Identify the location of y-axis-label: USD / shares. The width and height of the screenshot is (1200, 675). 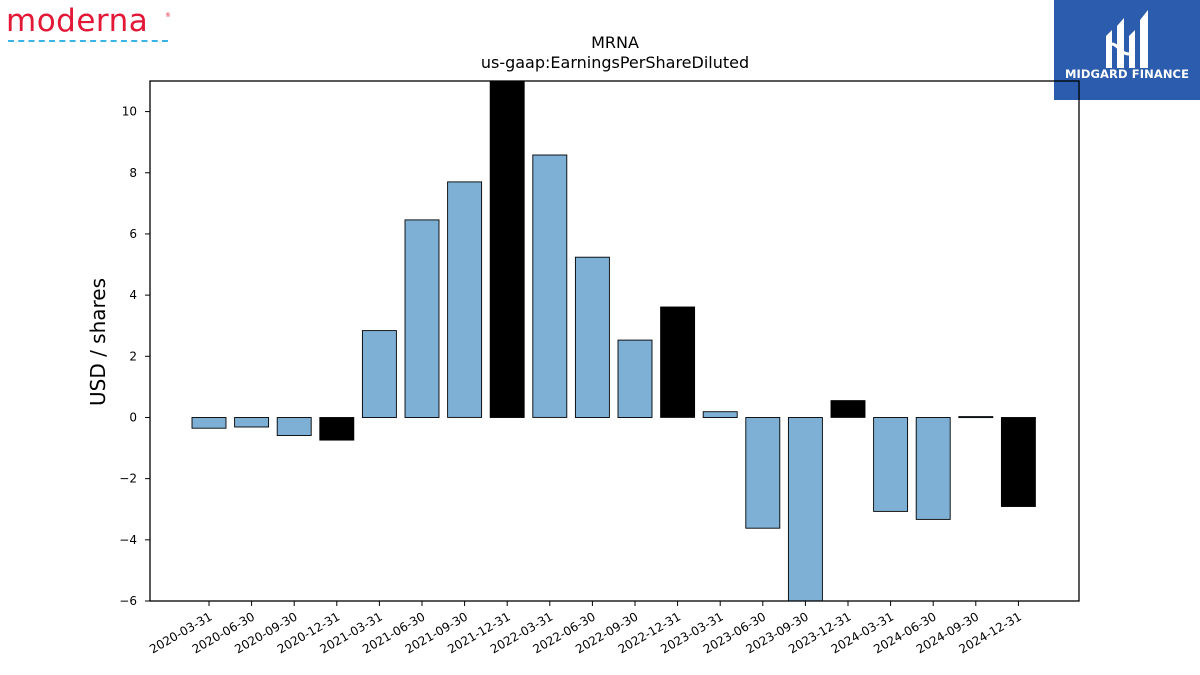
(98, 342).